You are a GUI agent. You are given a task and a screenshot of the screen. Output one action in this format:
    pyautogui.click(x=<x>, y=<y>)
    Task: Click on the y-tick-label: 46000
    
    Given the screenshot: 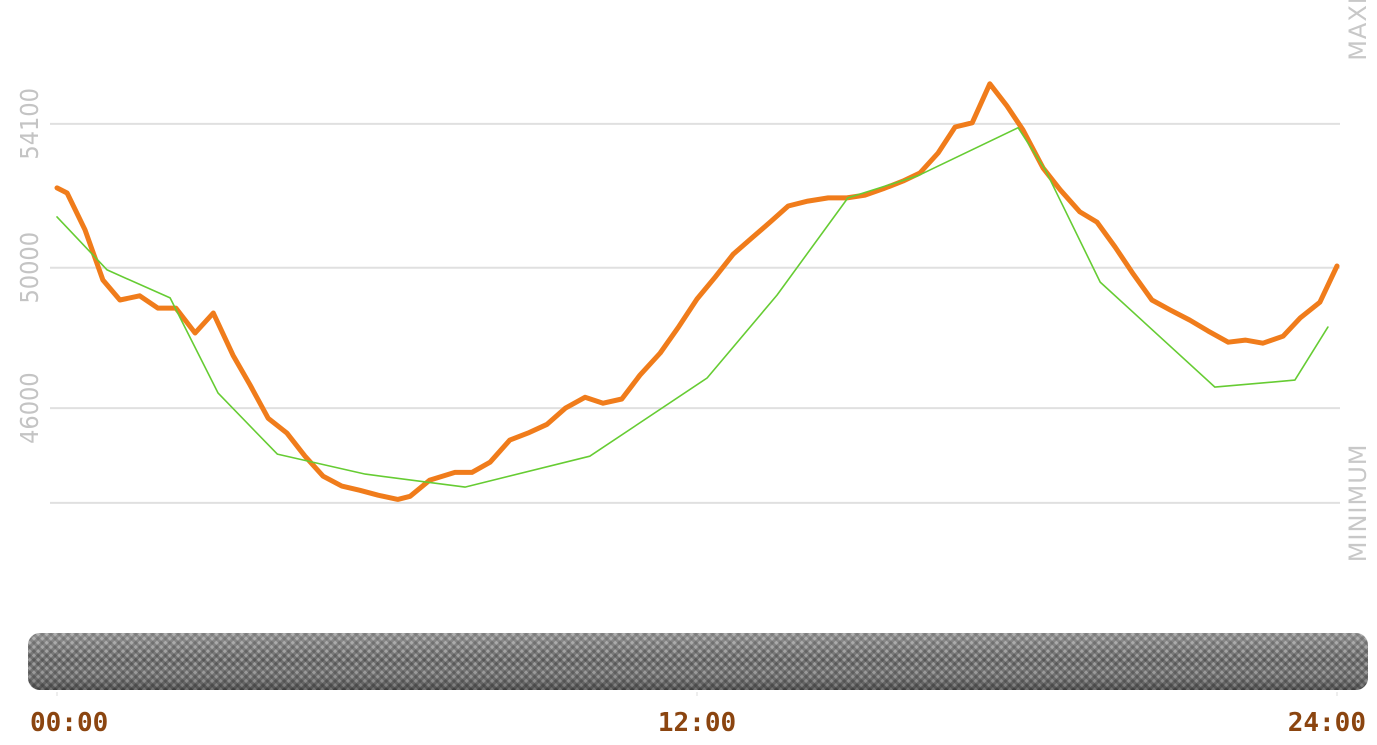 What is the action you would take?
    pyautogui.click(x=29, y=408)
    